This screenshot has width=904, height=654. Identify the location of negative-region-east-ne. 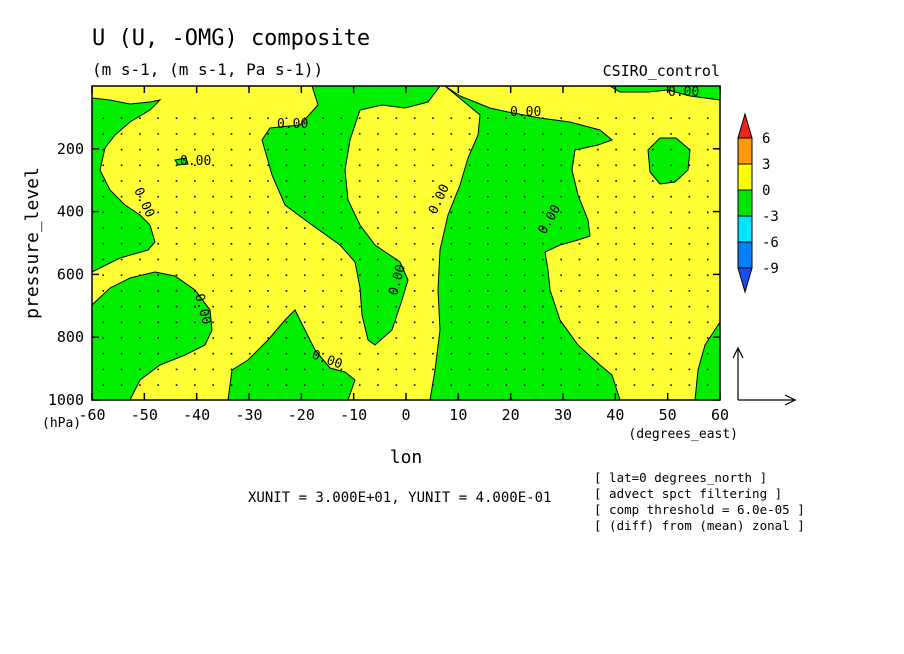
(664, 93).